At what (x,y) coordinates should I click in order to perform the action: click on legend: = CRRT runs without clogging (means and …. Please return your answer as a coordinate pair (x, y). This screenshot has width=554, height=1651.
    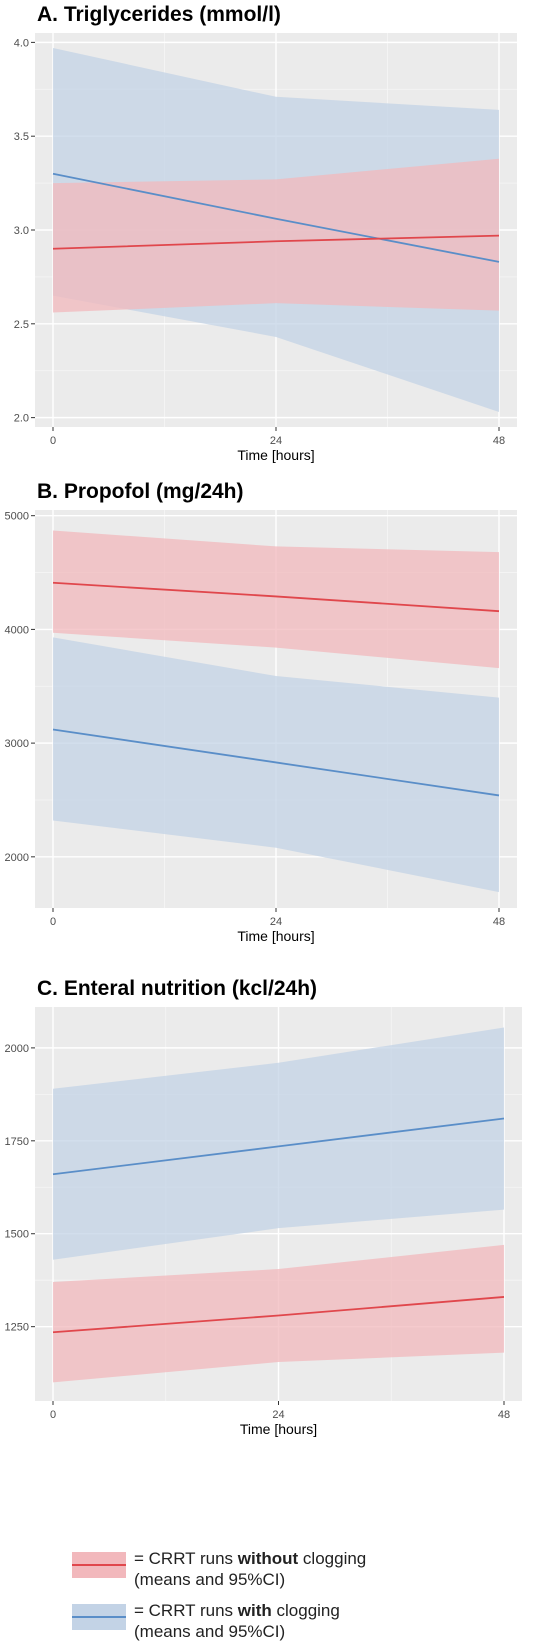
    Looking at the image, I should click on (277, 1598).